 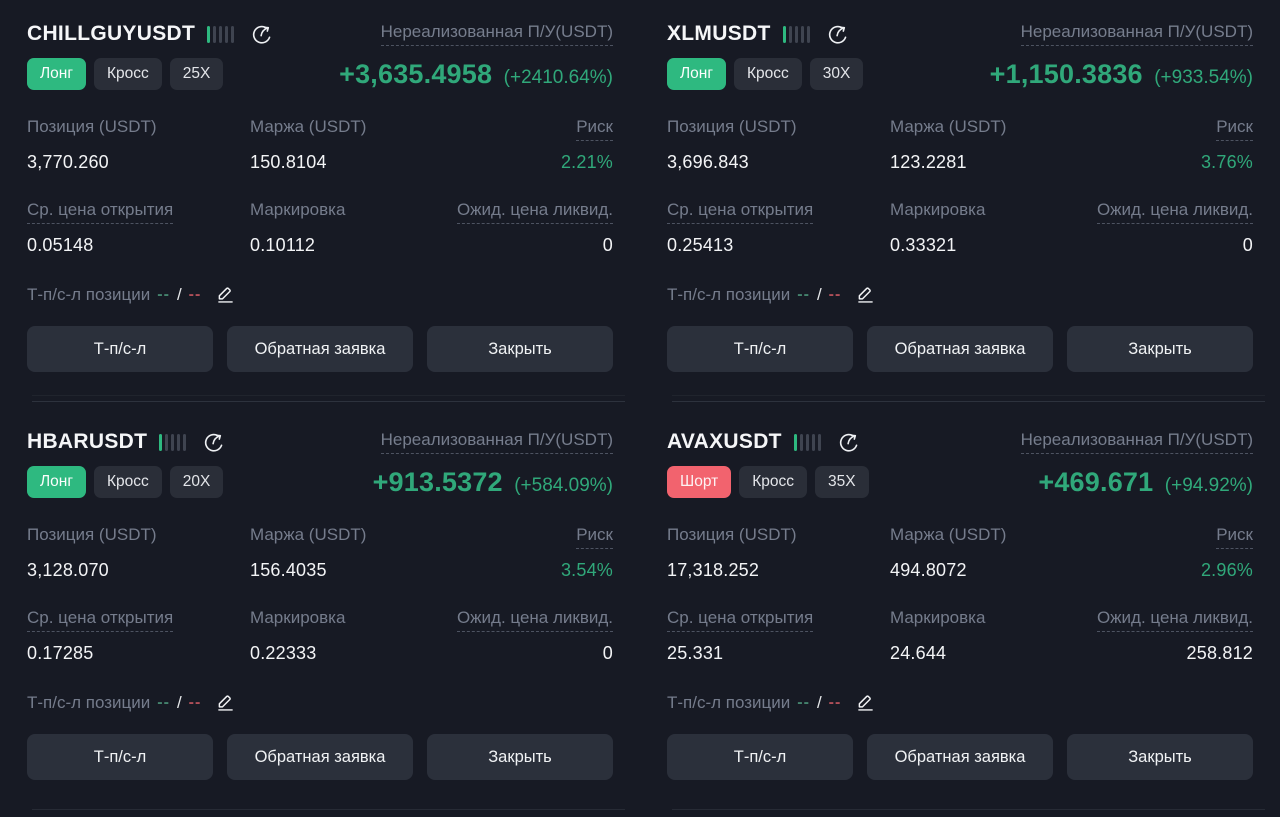 I want to click on symbol-row: HBARUSDT, so click(x=126, y=442).